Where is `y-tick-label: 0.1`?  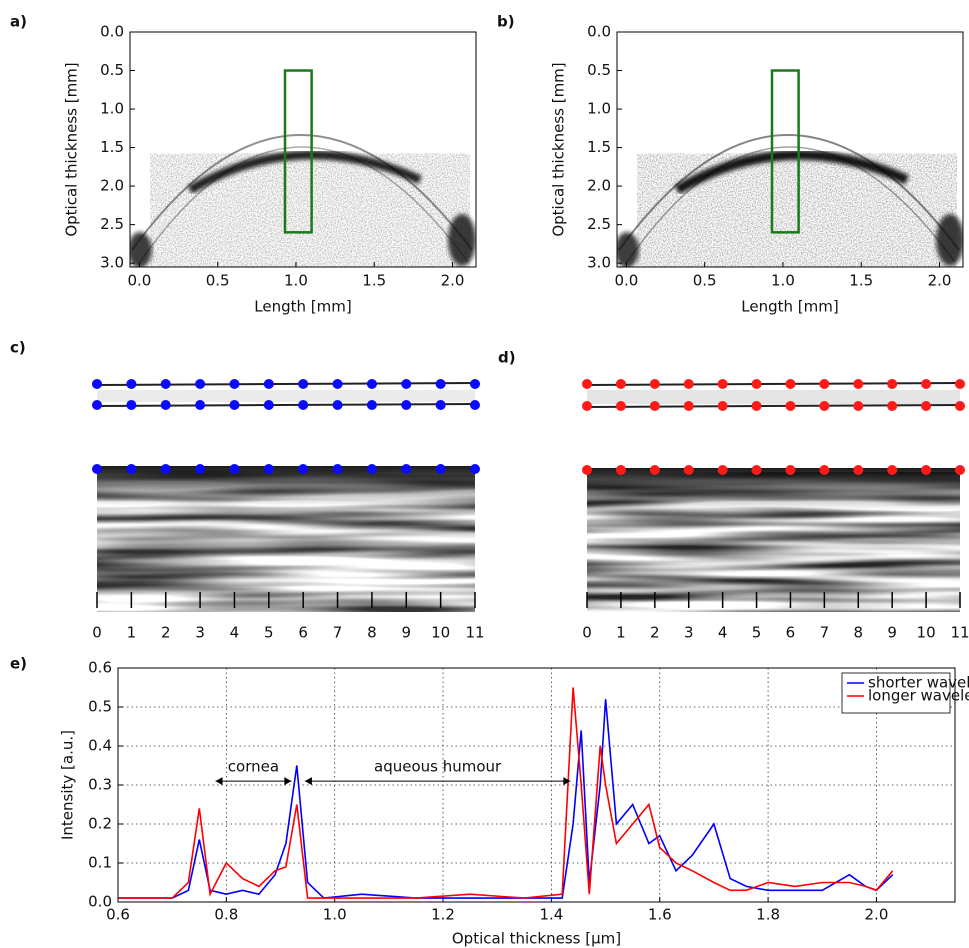 y-tick-label: 0.1 is located at coordinates (100, 863).